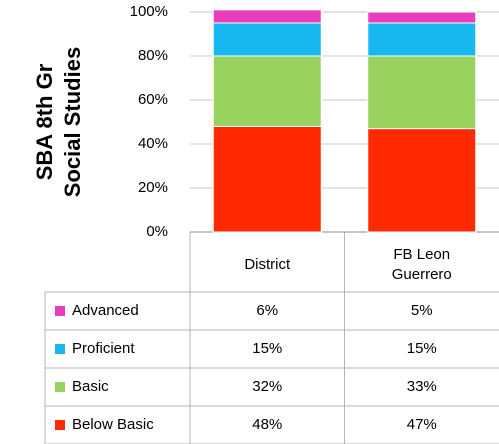 The image size is (499, 444). What do you see at coordinates (267, 264) in the screenshot?
I see `x-tick-label: District` at bounding box center [267, 264].